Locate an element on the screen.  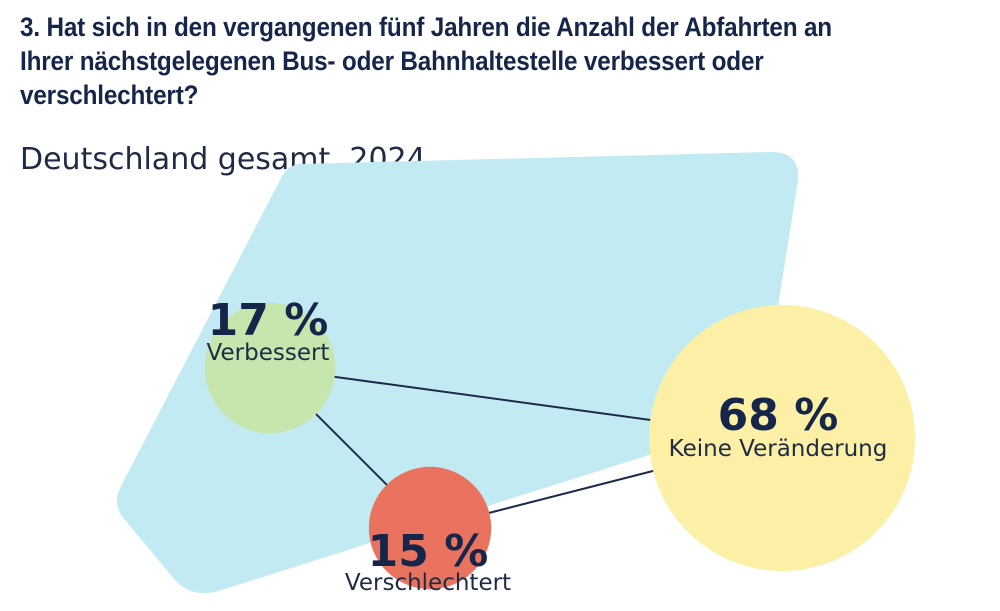
category-label-2: Keine Veränderung is located at coordinates (778, 449).